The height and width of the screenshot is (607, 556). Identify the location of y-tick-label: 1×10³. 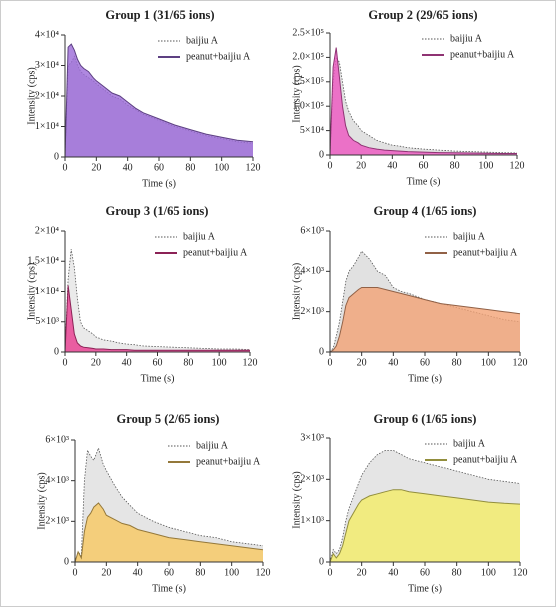
(312, 520).